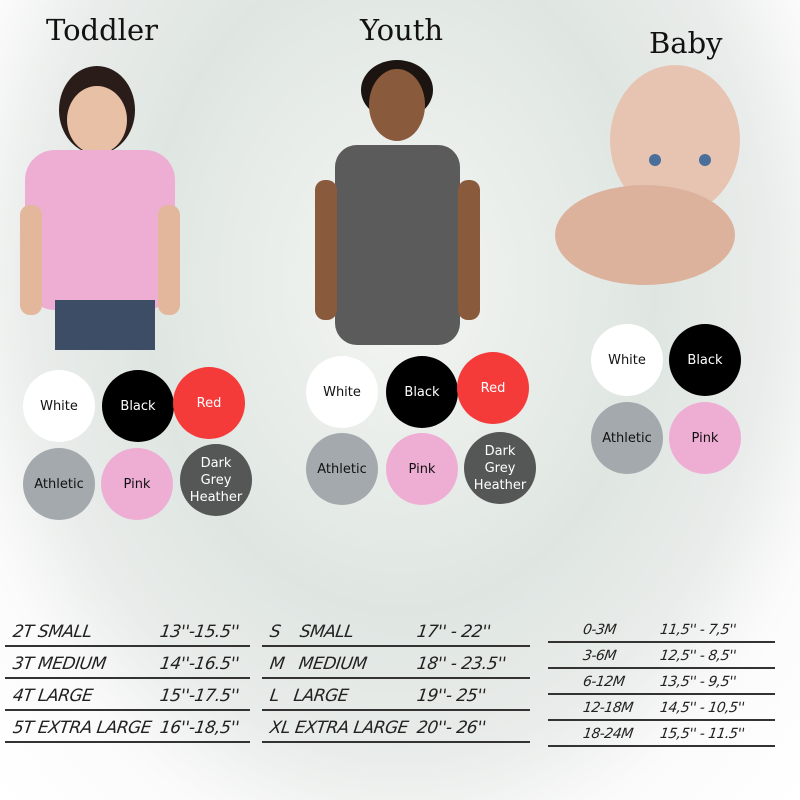 This screenshot has height=800, width=800. What do you see at coordinates (318, 664) in the screenshot?
I see `size-label: M MEDIUM` at bounding box center [318, 664].